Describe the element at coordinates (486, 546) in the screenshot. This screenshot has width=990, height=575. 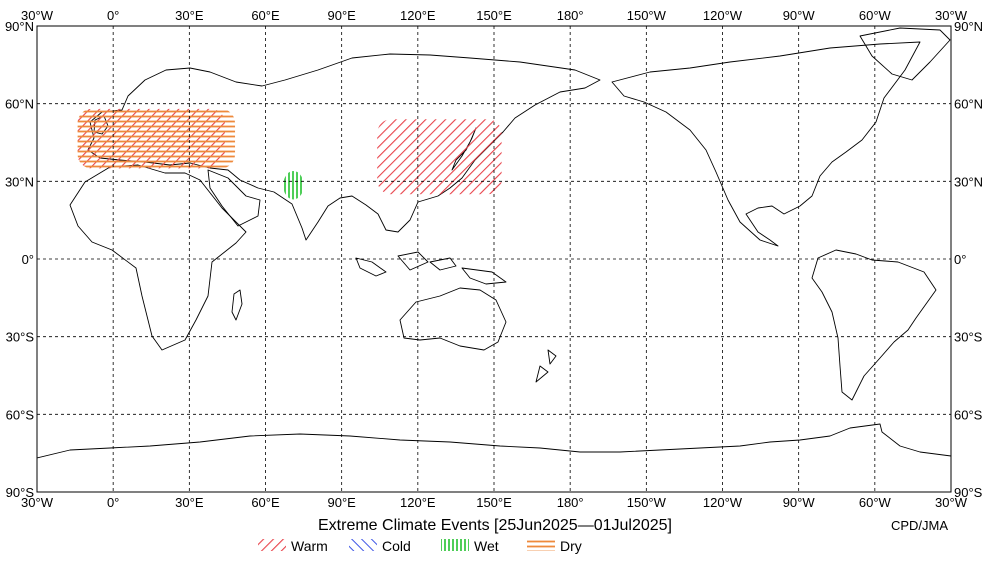
I see `legend-label: Wet` at that location.